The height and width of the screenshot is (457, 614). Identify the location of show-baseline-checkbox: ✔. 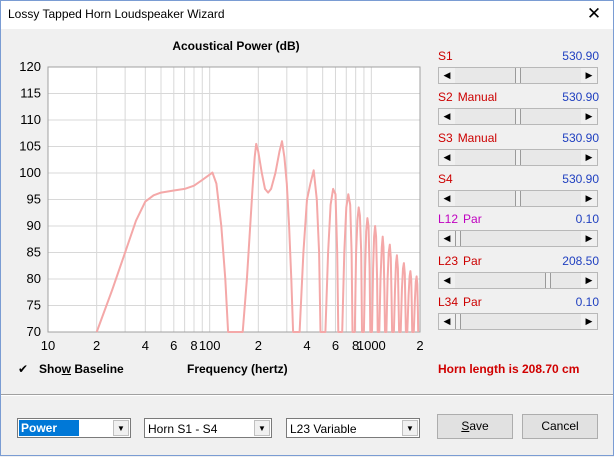
(23, 369).